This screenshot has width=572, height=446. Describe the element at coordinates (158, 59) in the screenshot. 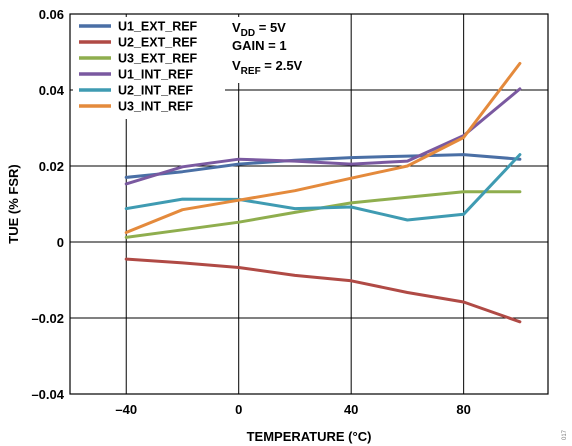

I see `legend-label: U3_EXT_REF` at that location.